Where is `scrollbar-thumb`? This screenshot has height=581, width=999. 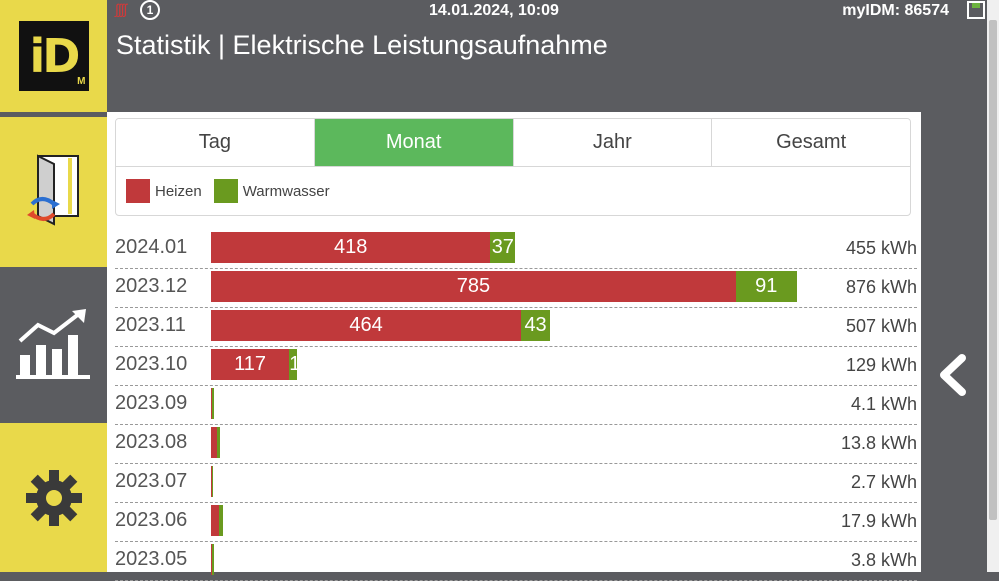
scrollbar-thumb is located at coordinates (993, 270).